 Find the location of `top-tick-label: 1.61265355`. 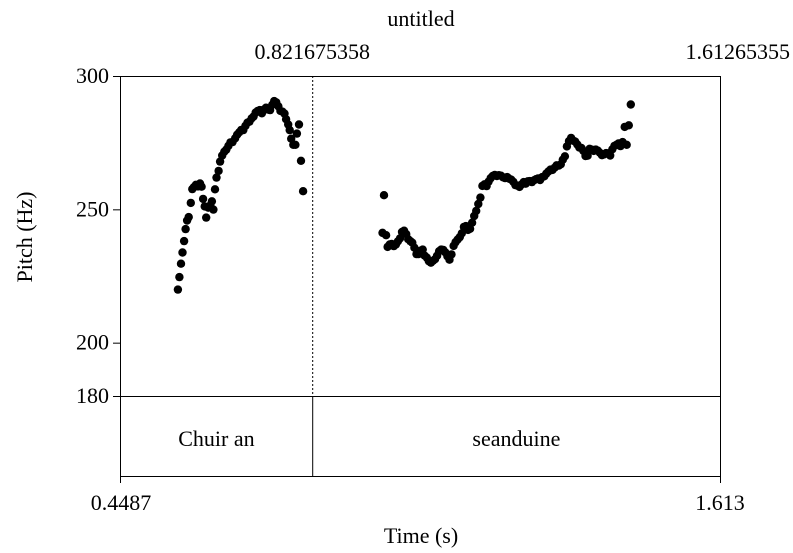

top-tick-label: 1.61265355 is located at coordinates (738, 51).